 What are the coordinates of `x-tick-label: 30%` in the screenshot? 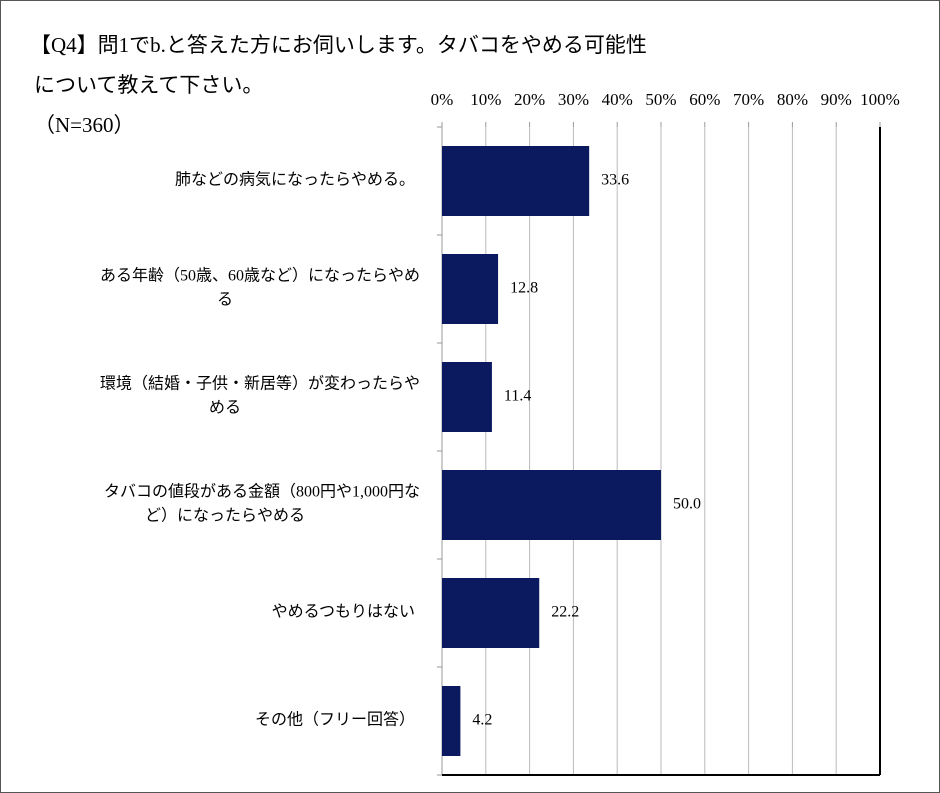 It's located at (573, 99).